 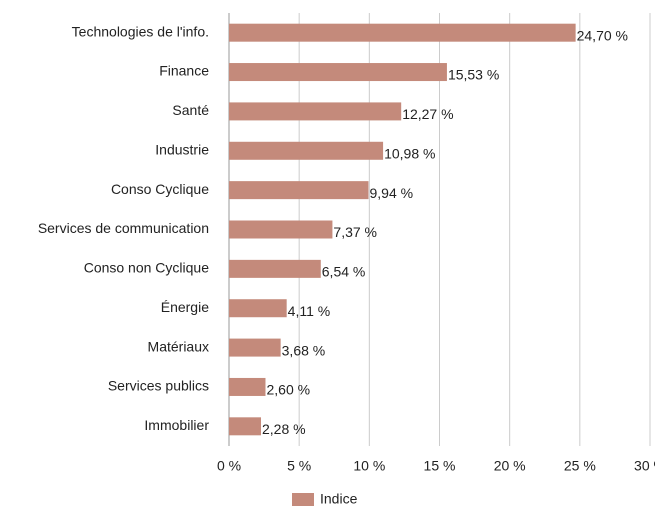 I want to click on y-tick-label: Technologies de l'info., so click(x=140, y=31).